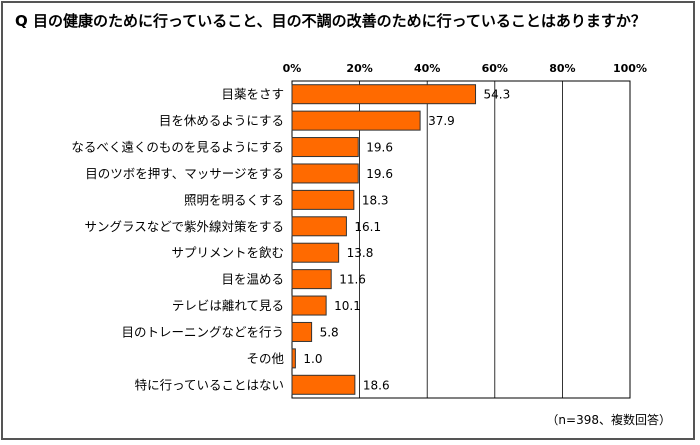  I want to click on category-label: 目のトレーニングなどを行う, so click(202, 331).